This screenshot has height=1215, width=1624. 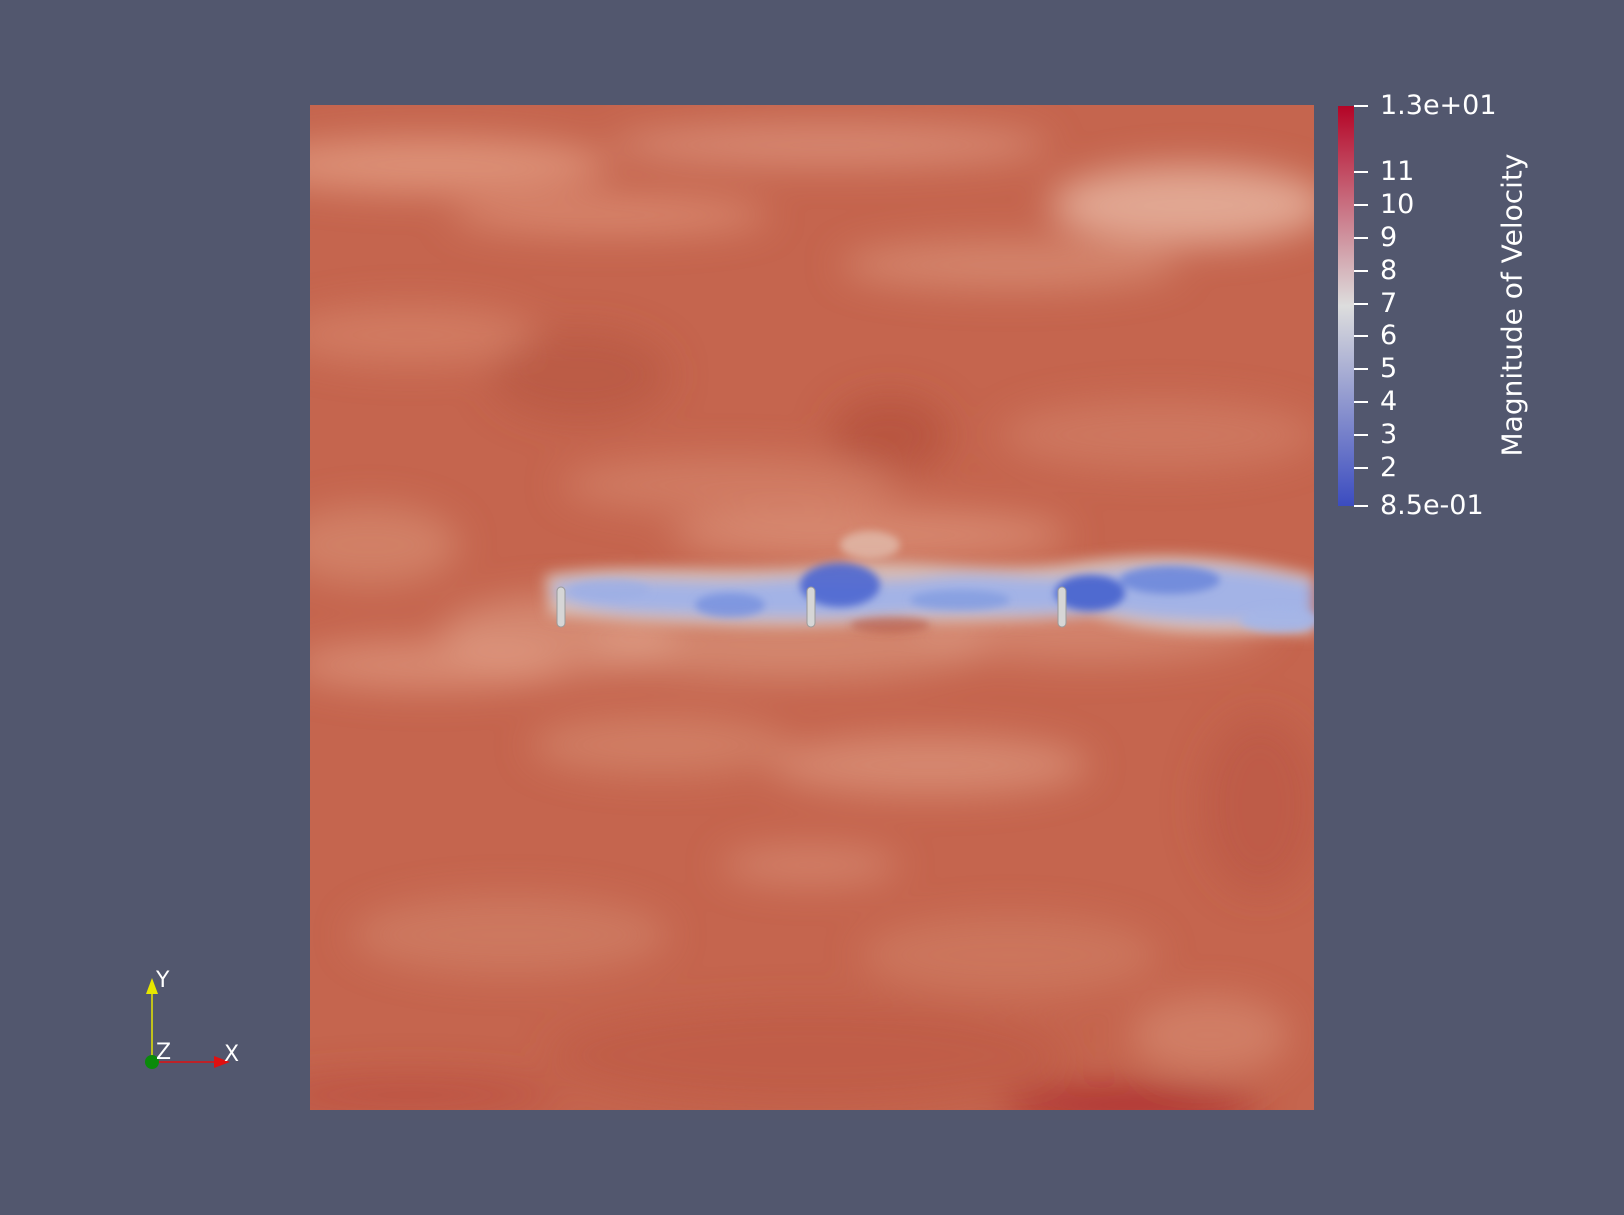 What do you see at coordinates (1432, 505) in the screenshot?
I see `colorbar-tick-label: 8.5e-01` at bounding box center [1432, 505].